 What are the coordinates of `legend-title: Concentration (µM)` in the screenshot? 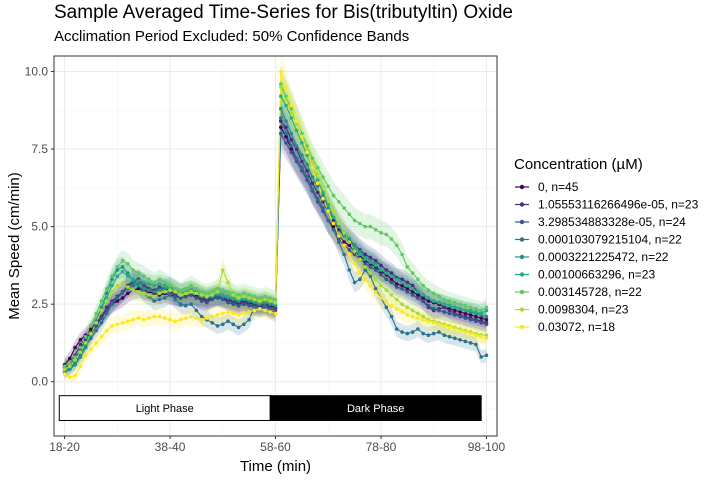 It's located at (578, 164).